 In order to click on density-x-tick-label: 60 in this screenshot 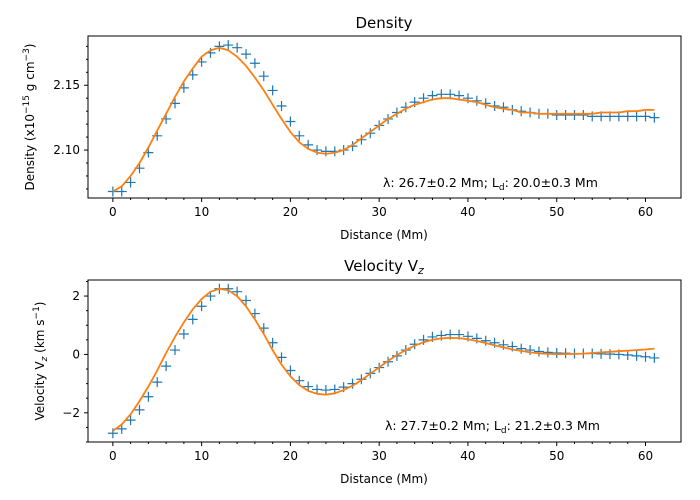, I will do `click(645, 212)`.